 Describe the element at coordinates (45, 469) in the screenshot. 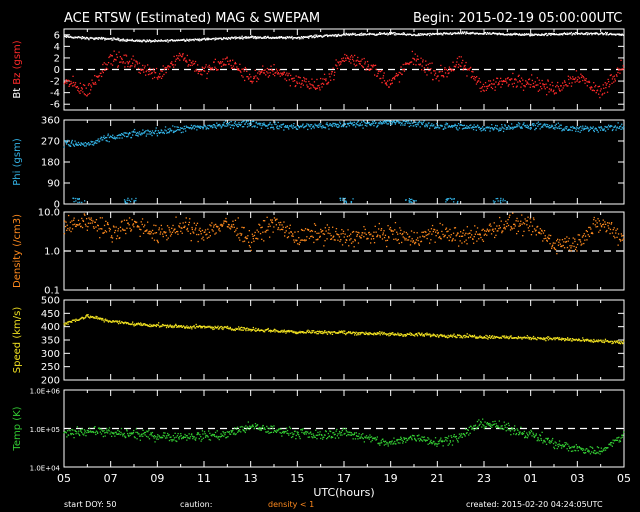

I see `y-tick-label: 1.0E+04` at that location.